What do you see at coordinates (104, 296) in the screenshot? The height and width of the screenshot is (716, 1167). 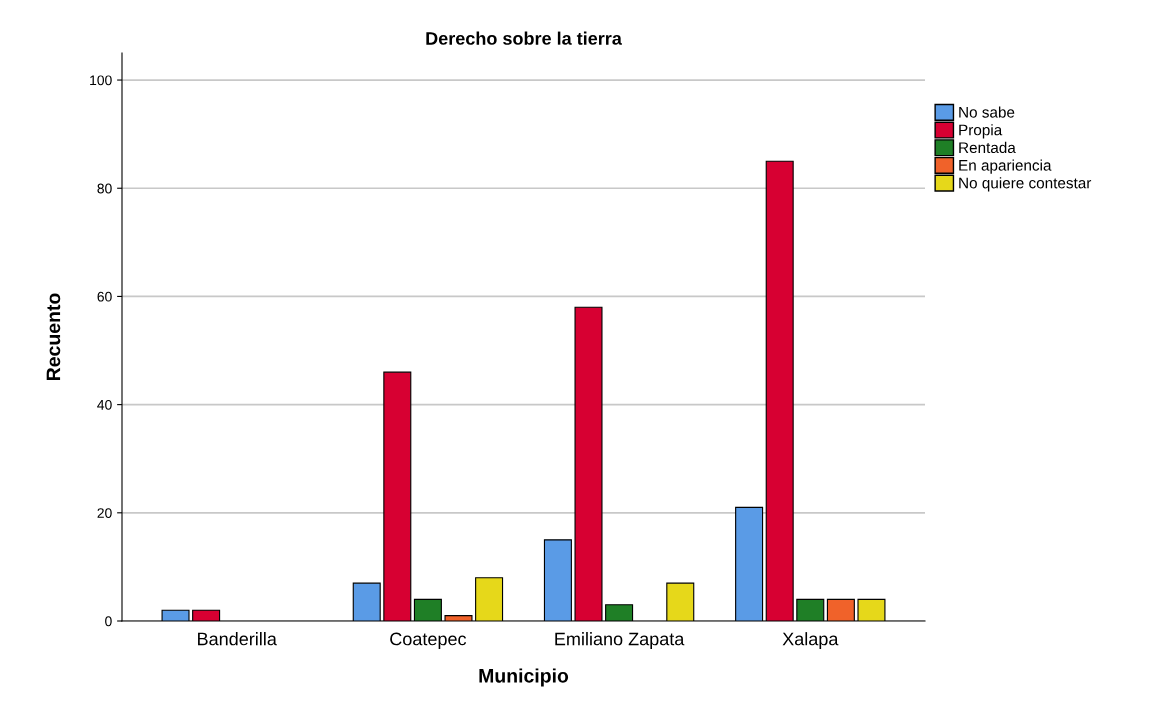 I see `y-tick-label: 60` at bounding box center [104, 296].